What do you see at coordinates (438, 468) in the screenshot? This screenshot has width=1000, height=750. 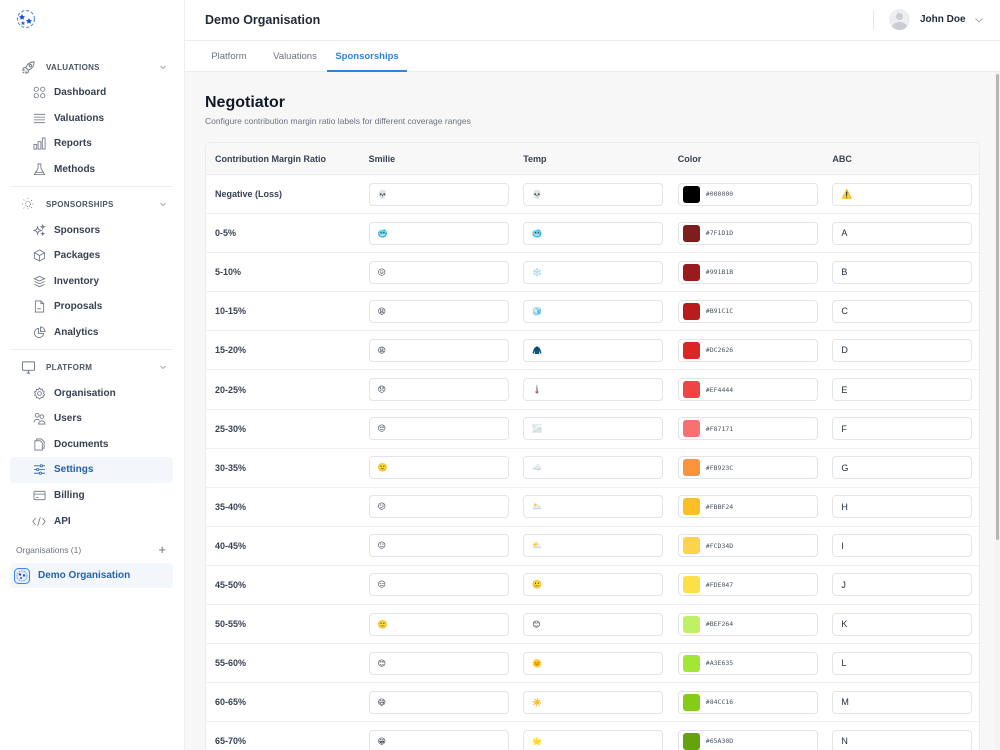 I see `smilie-input: 🙁` at bounding box center [438, 468].